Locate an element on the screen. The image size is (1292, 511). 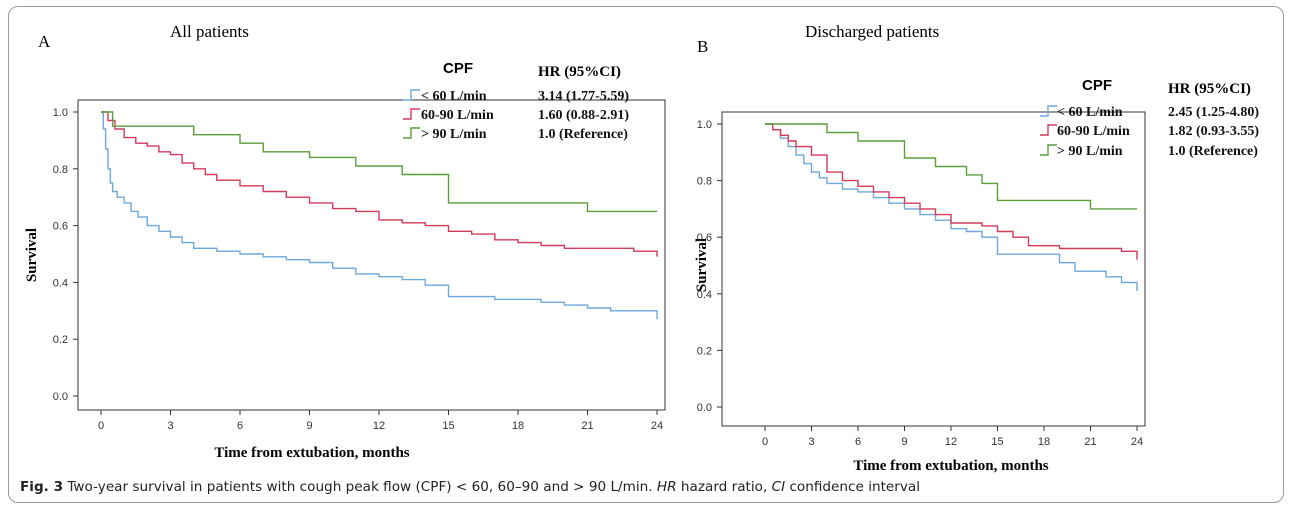
legend-label-60-90-a: 60-90 L/min is located at coordinates (457, 115).